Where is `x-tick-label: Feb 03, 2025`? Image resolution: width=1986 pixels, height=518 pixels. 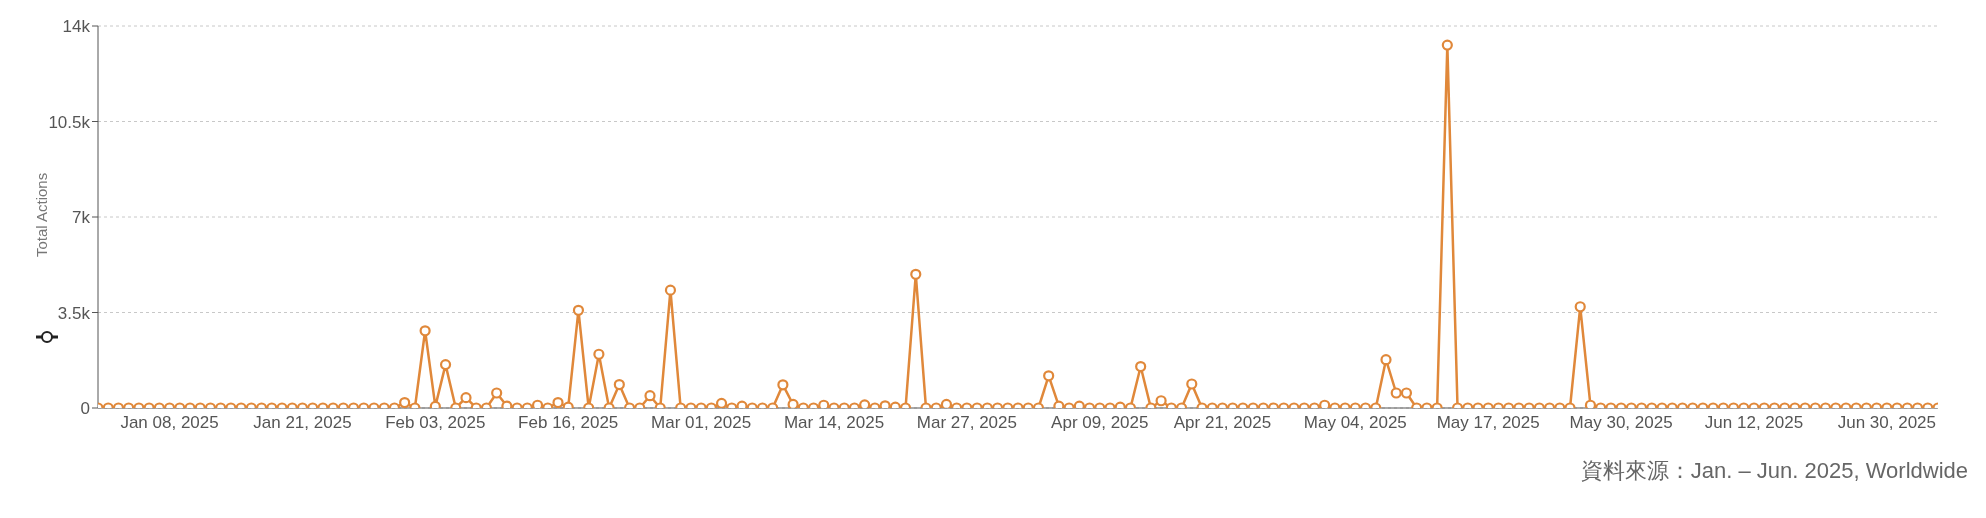
x-tick-label: Feb 03, 2025 is located at coordinates (435, 423).